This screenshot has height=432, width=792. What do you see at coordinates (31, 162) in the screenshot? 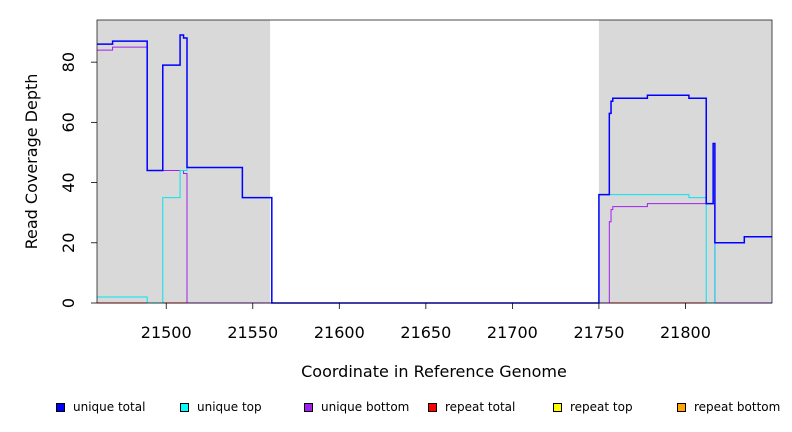
I see `y-axis-title: Read Coverage Depth` at bounding box center [31, 162].